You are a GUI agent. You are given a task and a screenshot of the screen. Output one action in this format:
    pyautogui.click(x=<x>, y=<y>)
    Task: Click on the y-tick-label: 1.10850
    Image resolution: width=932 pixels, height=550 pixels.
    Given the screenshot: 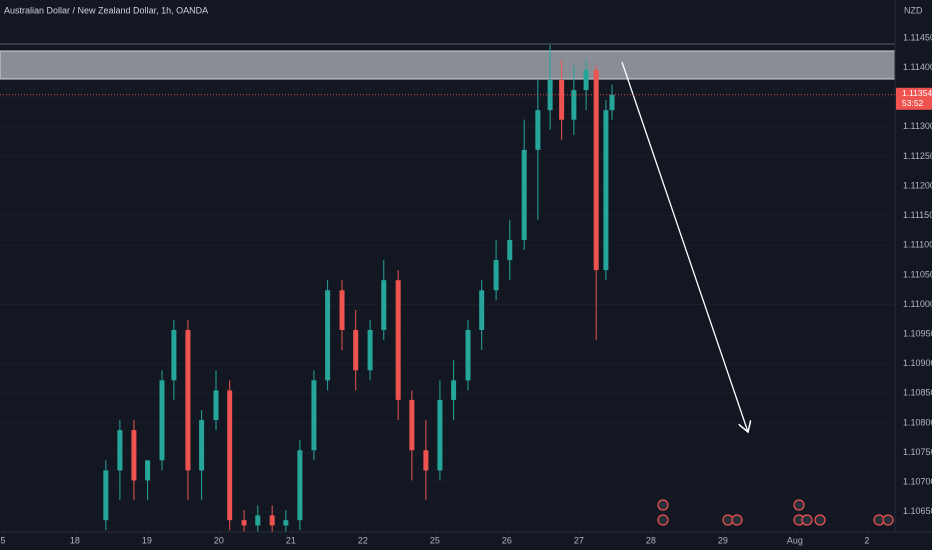 What is the action you would take?
    pyautogui.click(x=917, y=393)
    